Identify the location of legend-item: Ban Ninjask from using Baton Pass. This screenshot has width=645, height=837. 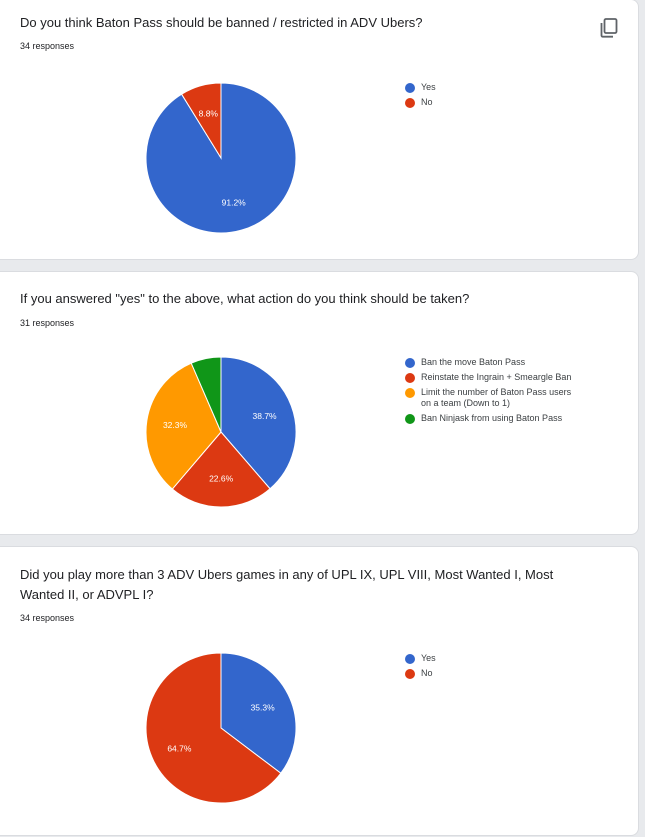
(510, 418).